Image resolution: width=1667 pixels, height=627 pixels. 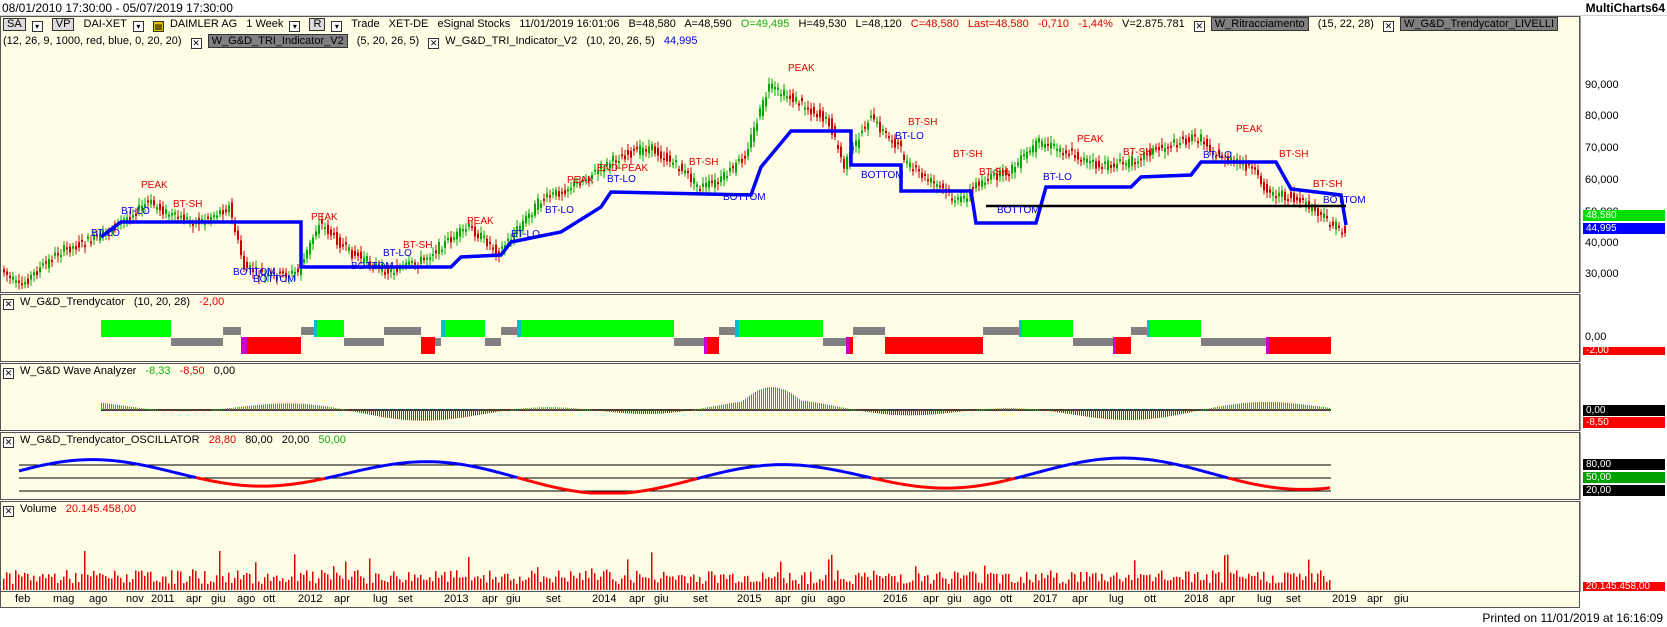 I want to click on volume-panel: ✕ Volume 20.145.458,00, so click(x=790, y=546).